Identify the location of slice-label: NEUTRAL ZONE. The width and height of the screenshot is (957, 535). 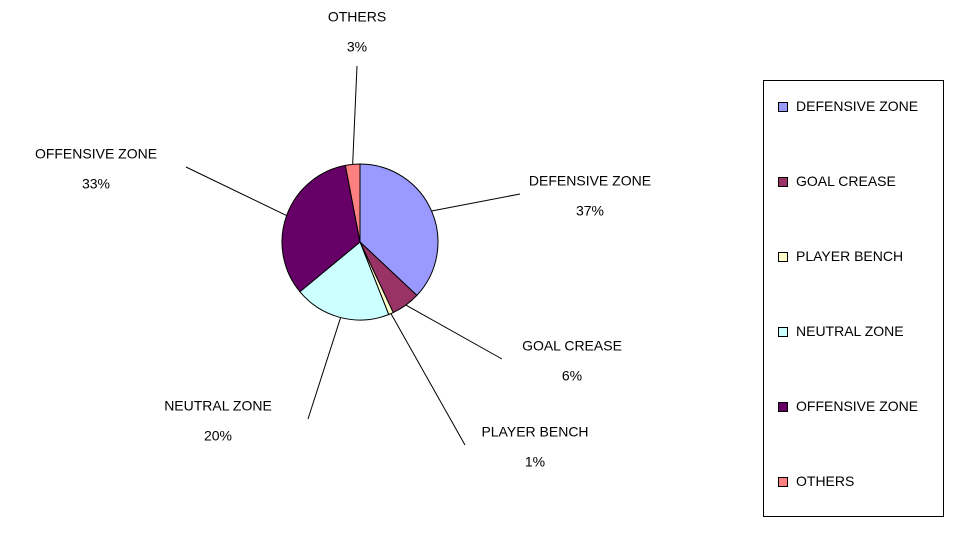
(218, 406).